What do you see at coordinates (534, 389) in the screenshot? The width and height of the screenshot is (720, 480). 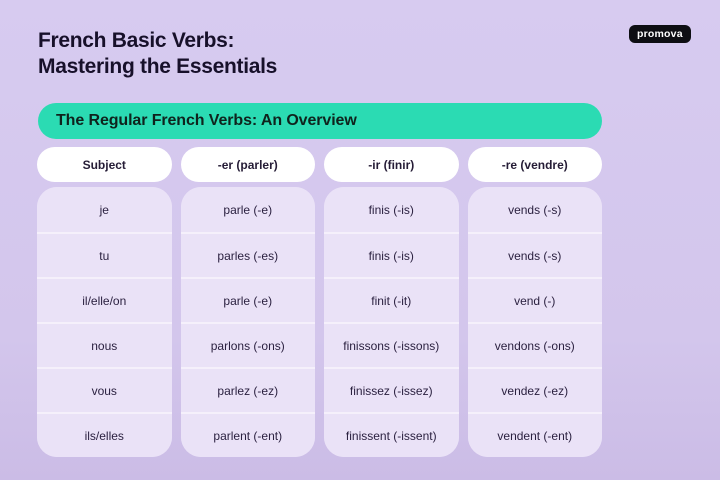 I see `table-cell: vendez (-ez)` at bounding box center [534, 389].